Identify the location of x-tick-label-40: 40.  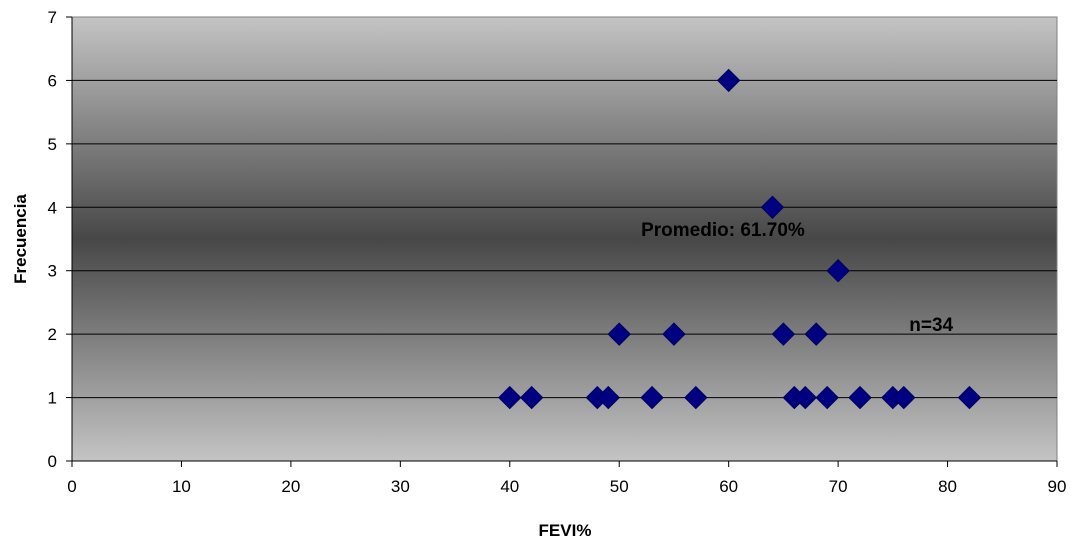
(509, 486).